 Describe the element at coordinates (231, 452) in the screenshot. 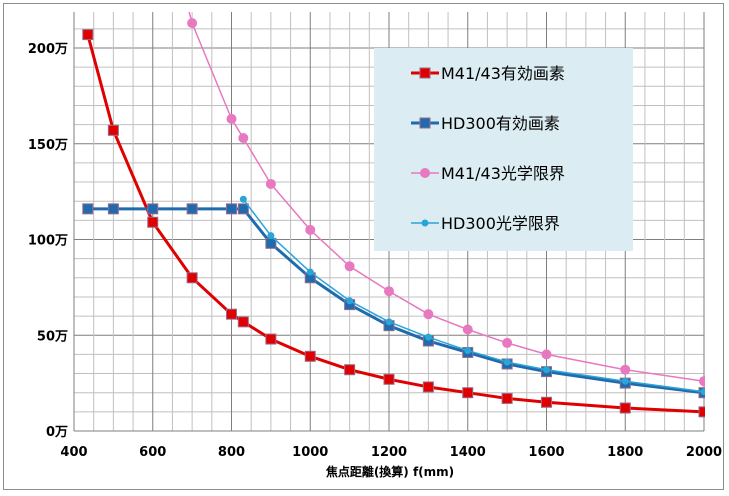

I see `x-tick-label: 800` at that location.